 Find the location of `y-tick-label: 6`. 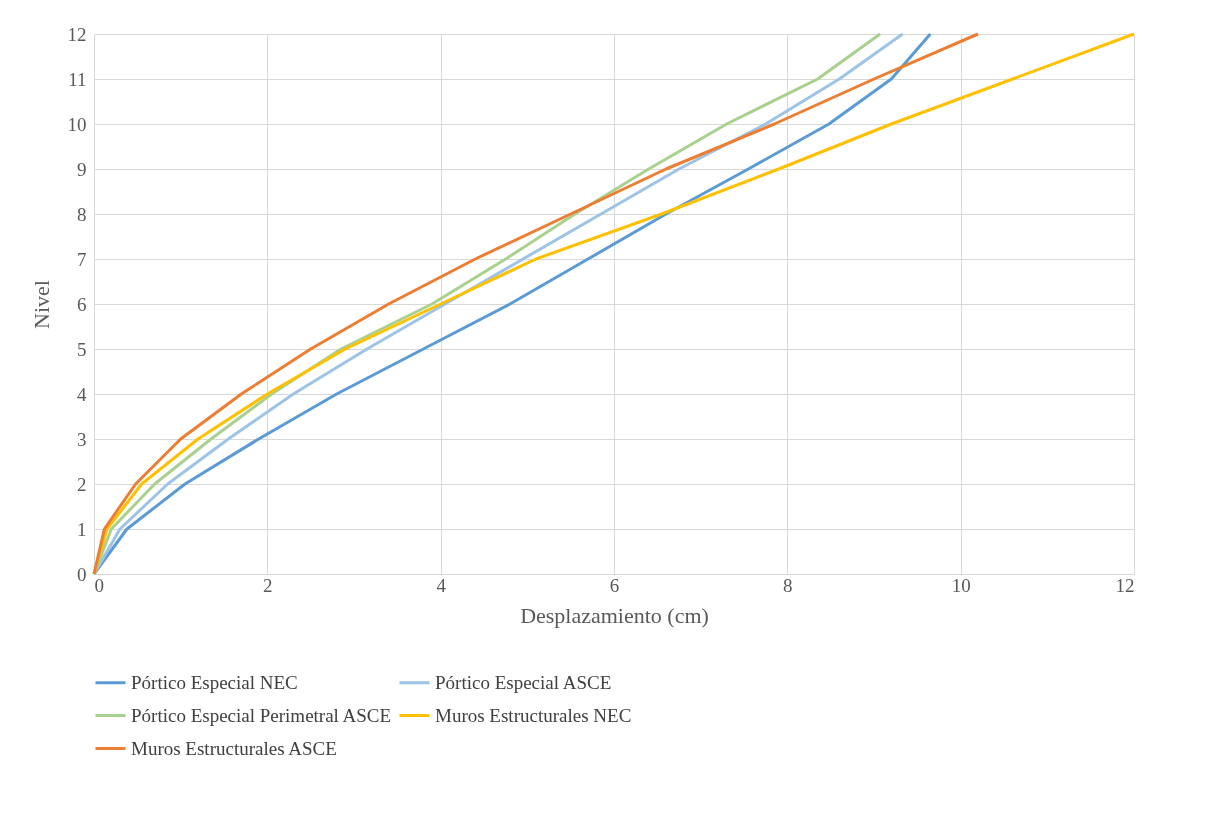

y-tick-label: 6 is located at coordinates (82, 304).